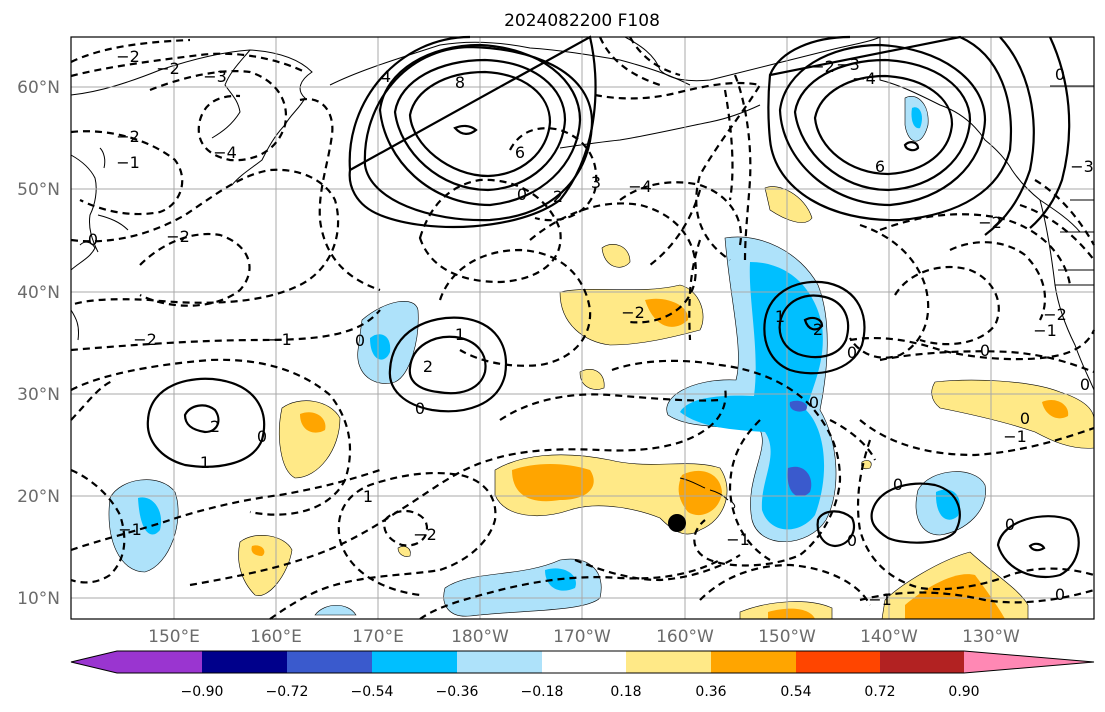  I want to click on contour-label-minus-2-e: −2, so click(990, 222).